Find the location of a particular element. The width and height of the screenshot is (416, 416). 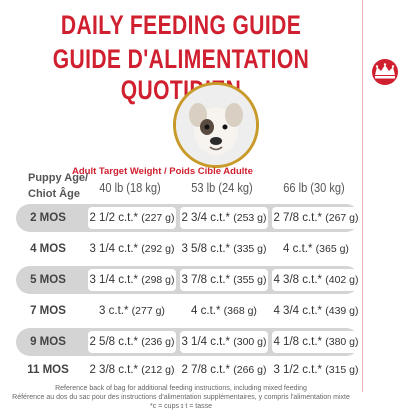

table-cell: 4 1/8 c.t.* (380 g) is located at coordinates (316, 342).